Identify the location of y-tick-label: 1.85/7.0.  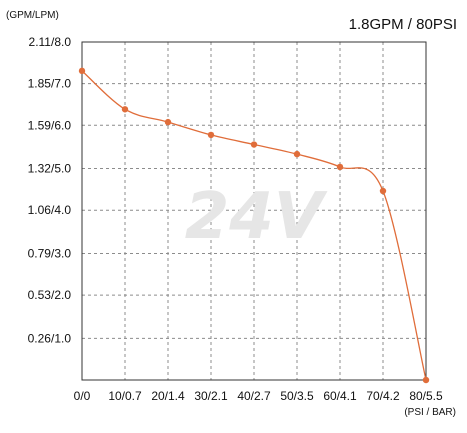
(50, 84).